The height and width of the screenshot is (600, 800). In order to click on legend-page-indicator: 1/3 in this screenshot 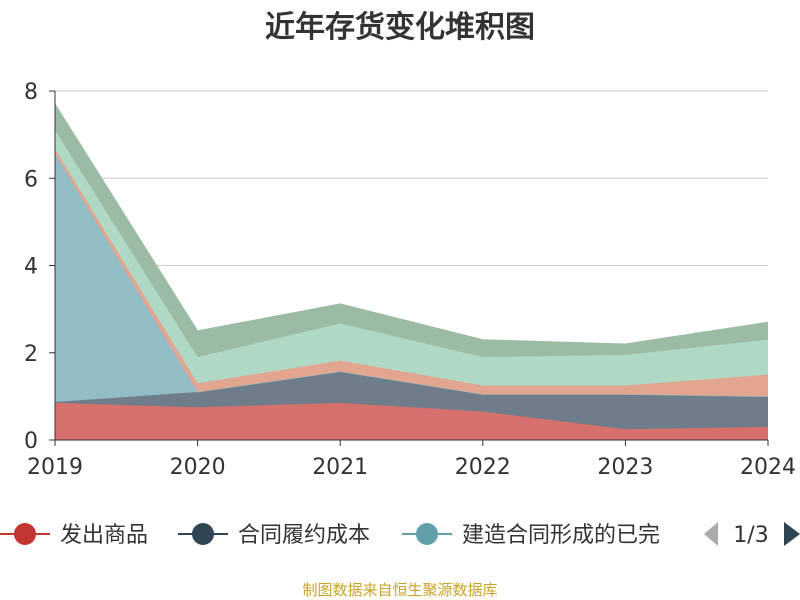, I will do `click(750, 535)`.